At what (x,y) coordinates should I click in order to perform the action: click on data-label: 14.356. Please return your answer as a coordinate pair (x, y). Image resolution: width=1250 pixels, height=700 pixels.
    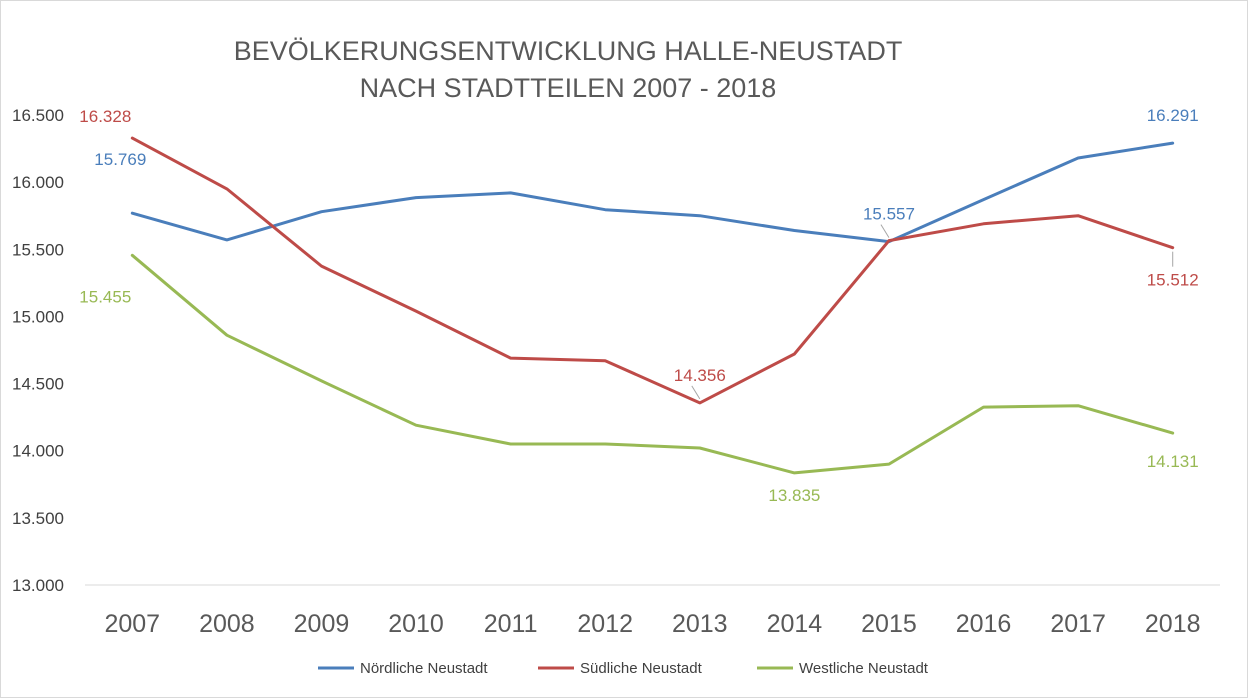
    Looking at the image, I should click on (700, 375).